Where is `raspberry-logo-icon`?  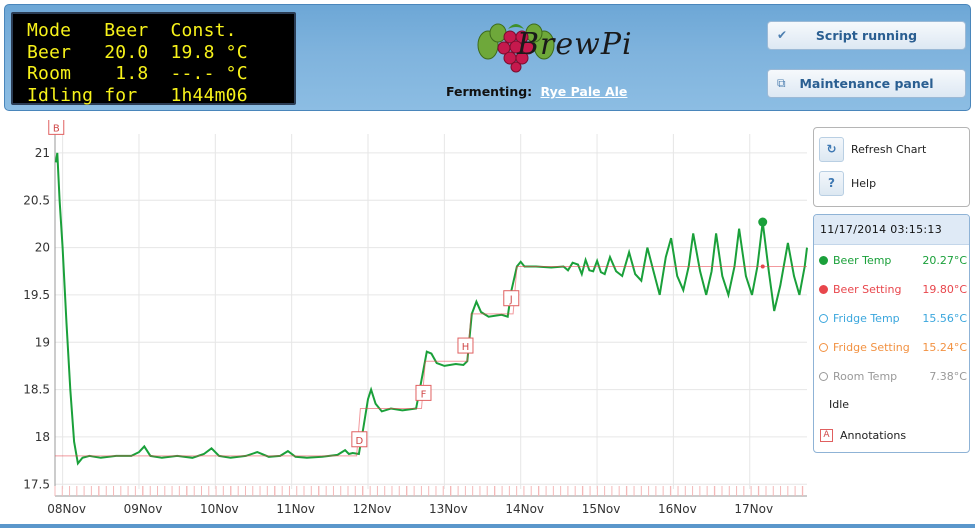 raspberry-logo-icon is located at coordinates (516, 48).